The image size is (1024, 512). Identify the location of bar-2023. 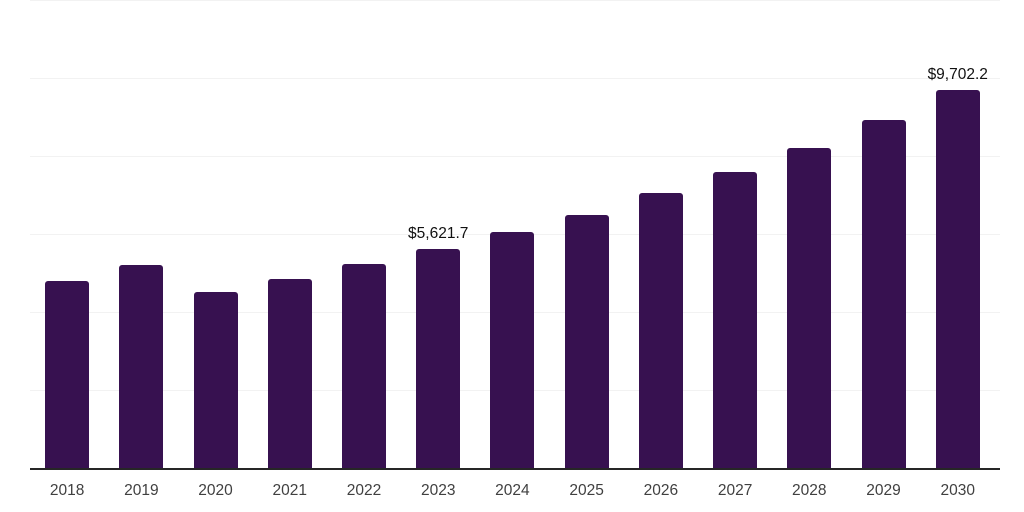
(438, 358).